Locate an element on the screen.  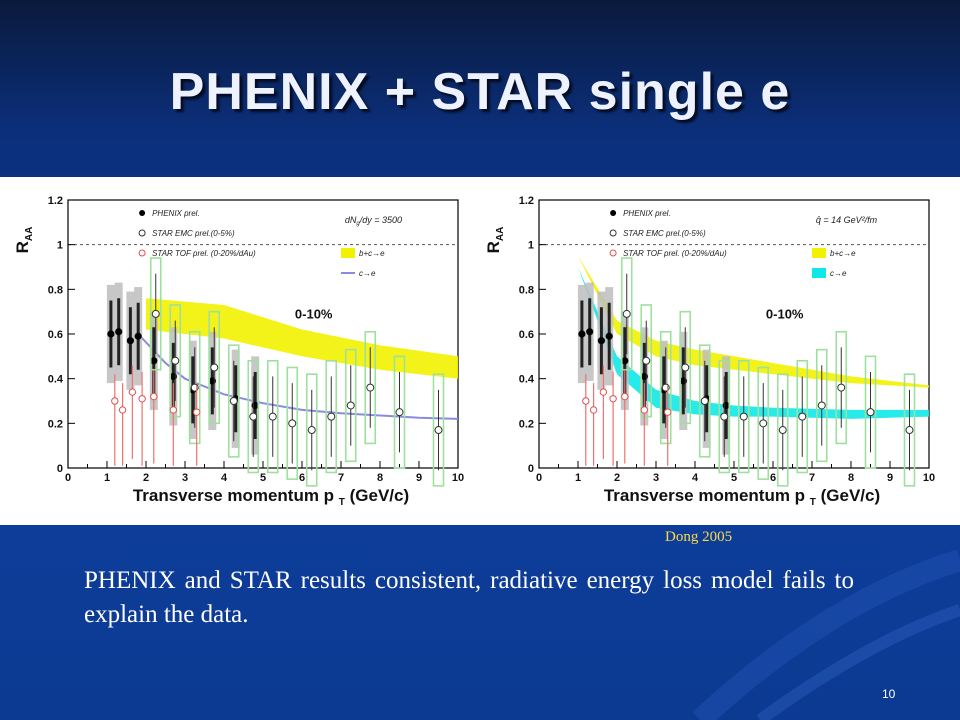
x-tick-label: 10 is located at coordinates (458, 478).